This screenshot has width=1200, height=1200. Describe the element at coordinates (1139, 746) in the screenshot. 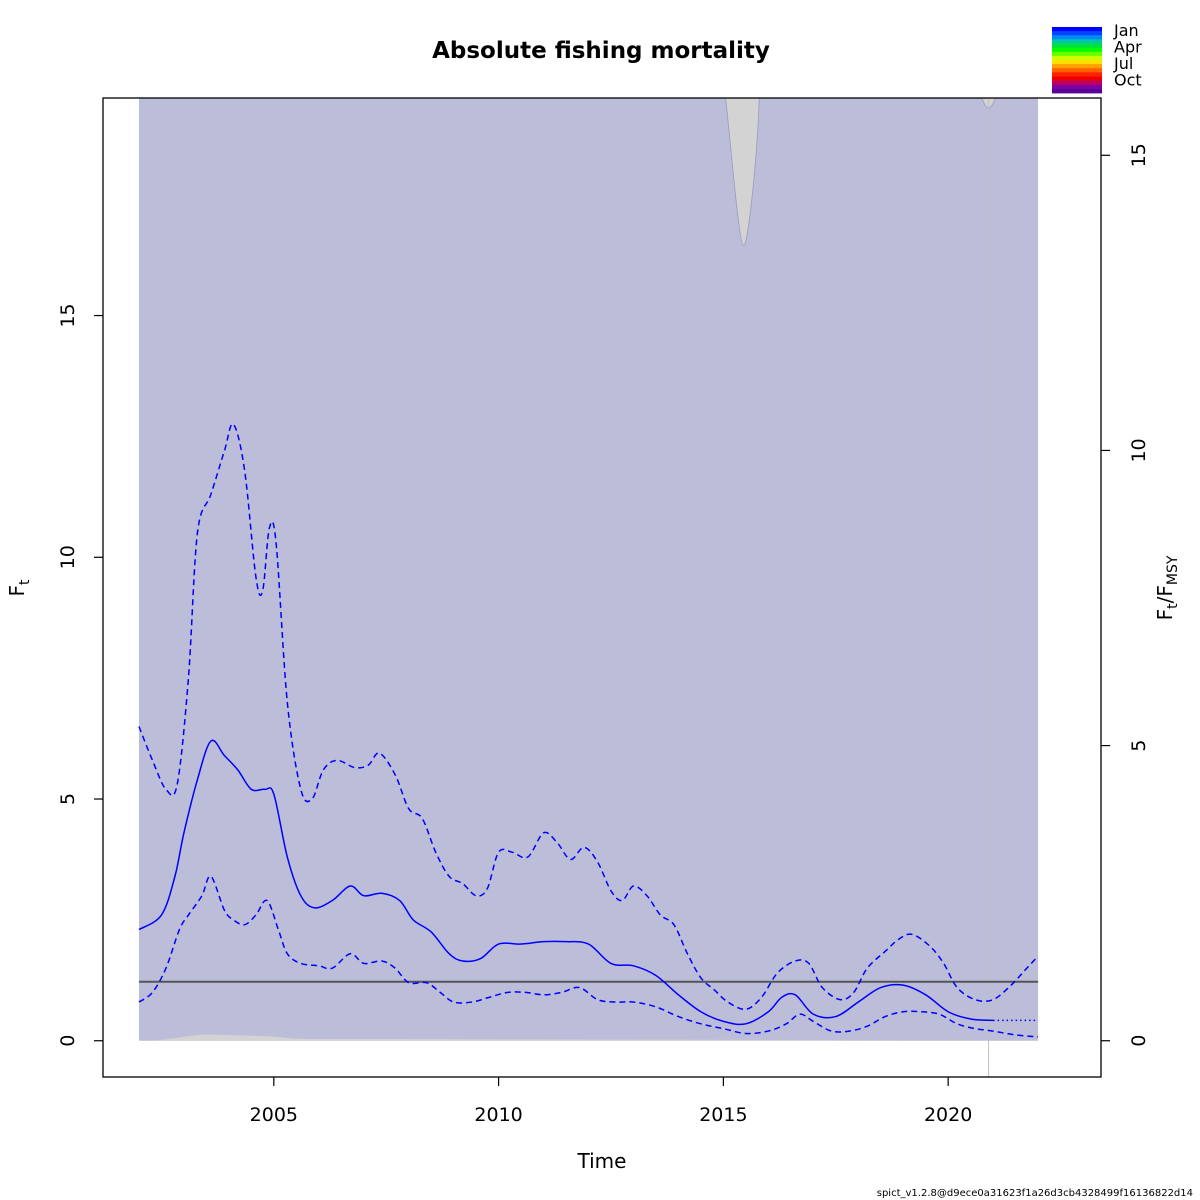

I see `y2-tick-label: 5` at that location.